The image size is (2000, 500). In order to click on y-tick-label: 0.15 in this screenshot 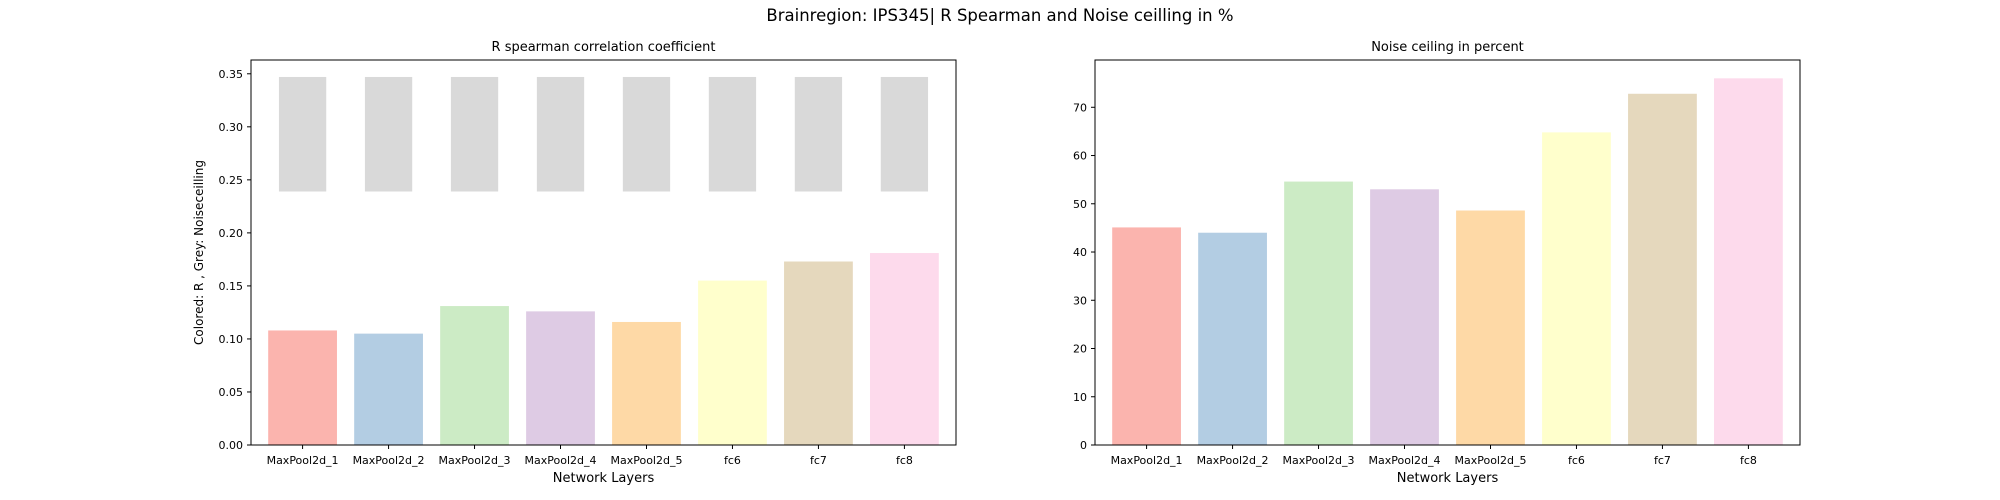, I will do `click(231, 286)`.